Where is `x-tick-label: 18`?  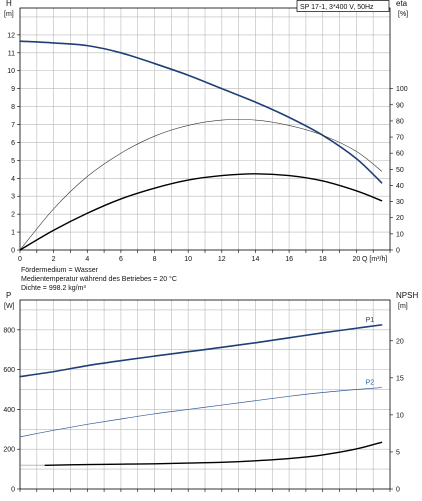
x-tick-label: 18 is located at coordinates (323, 259).